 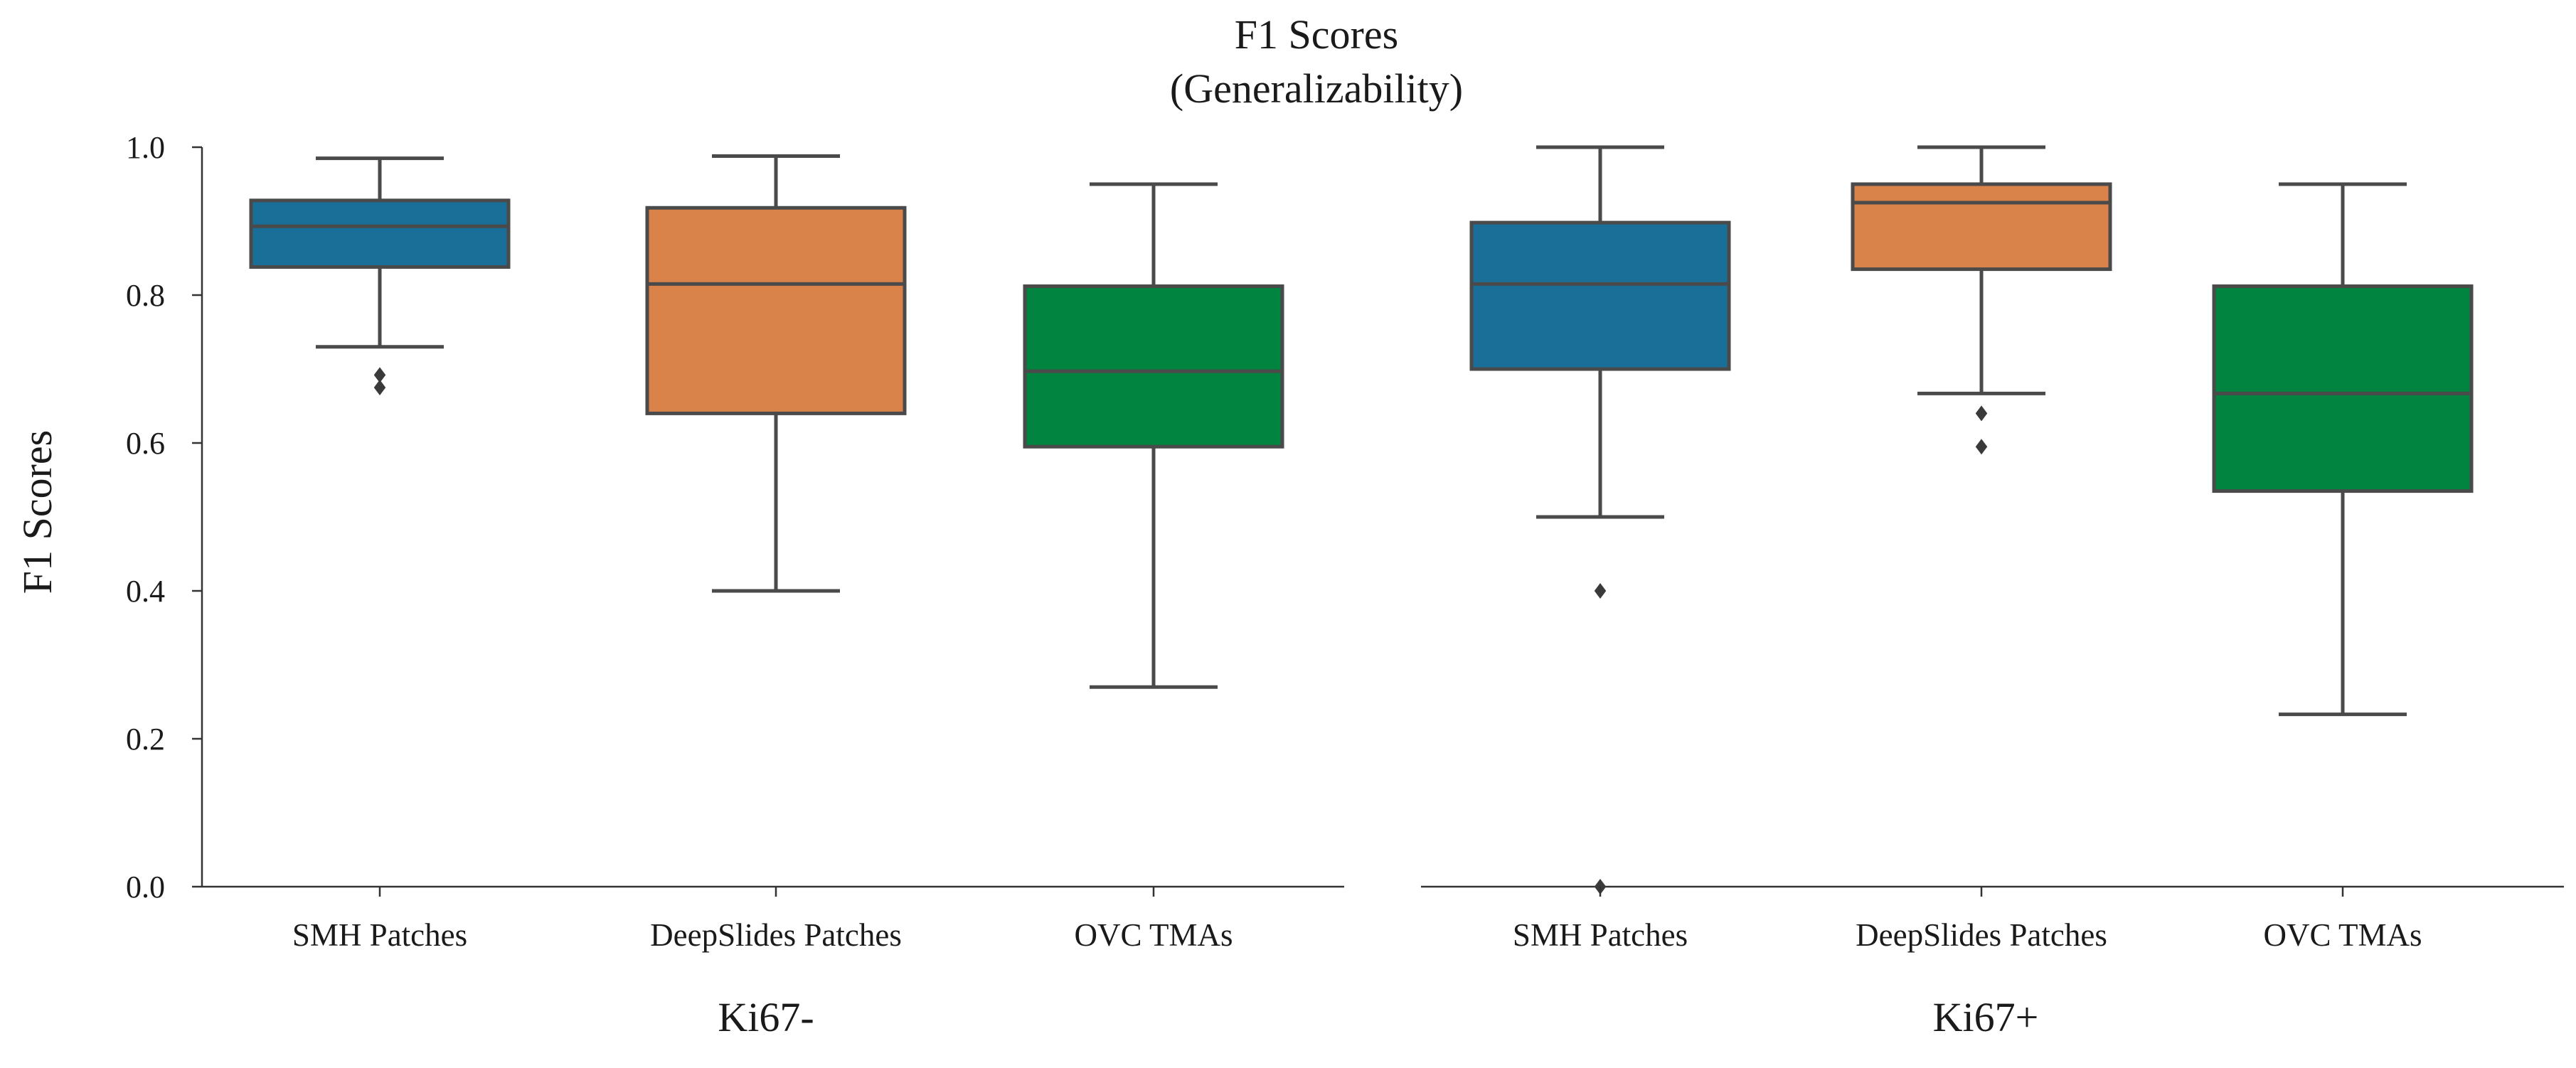 I want to click on chart-title: F1 Scores, so click(x=1316, y=34).